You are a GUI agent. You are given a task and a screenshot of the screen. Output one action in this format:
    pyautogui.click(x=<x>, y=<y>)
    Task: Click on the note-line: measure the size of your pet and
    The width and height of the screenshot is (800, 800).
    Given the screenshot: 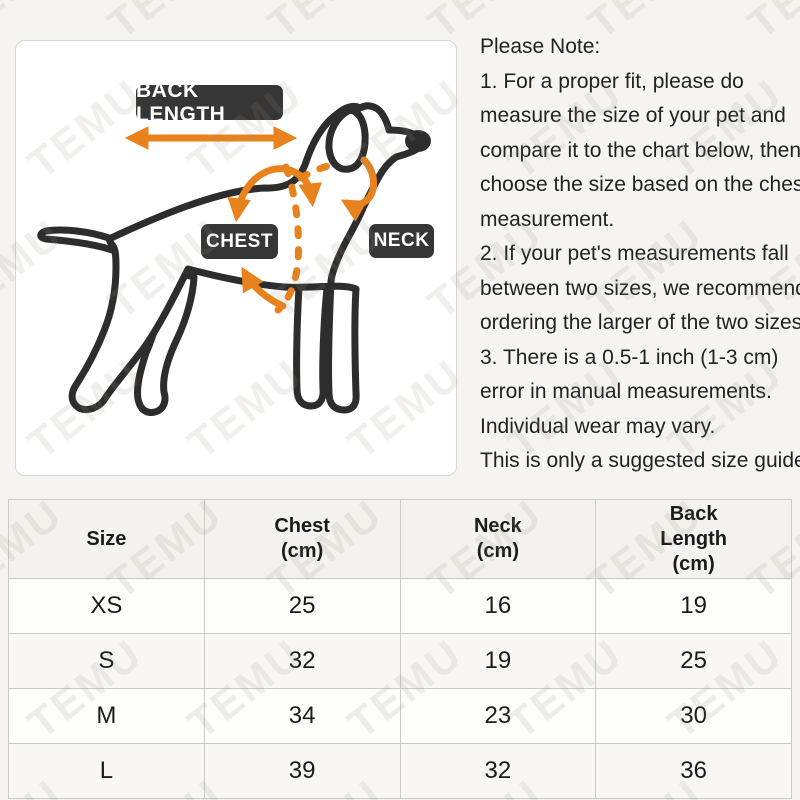 What is the action you would take?
    pyautogui.click(x=633, y=115)
    